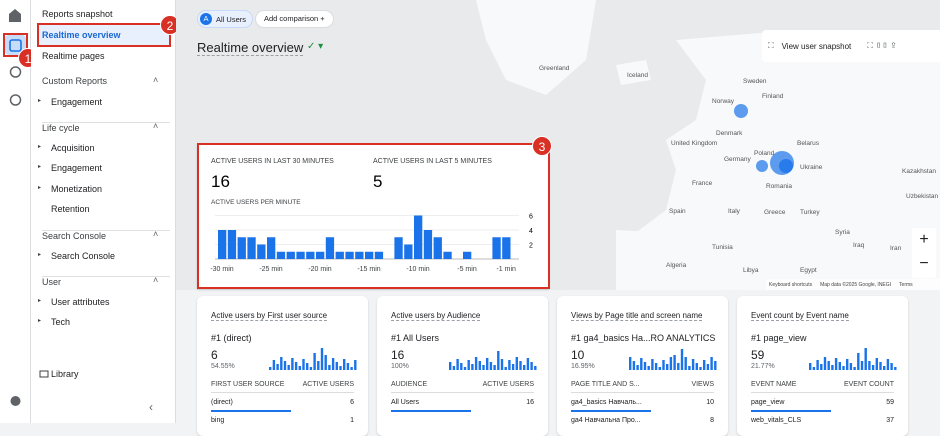  What do you see at coordinates (890, 420) in the screenshot?
I see `row-value: 37` at bounding box center [890, 420].